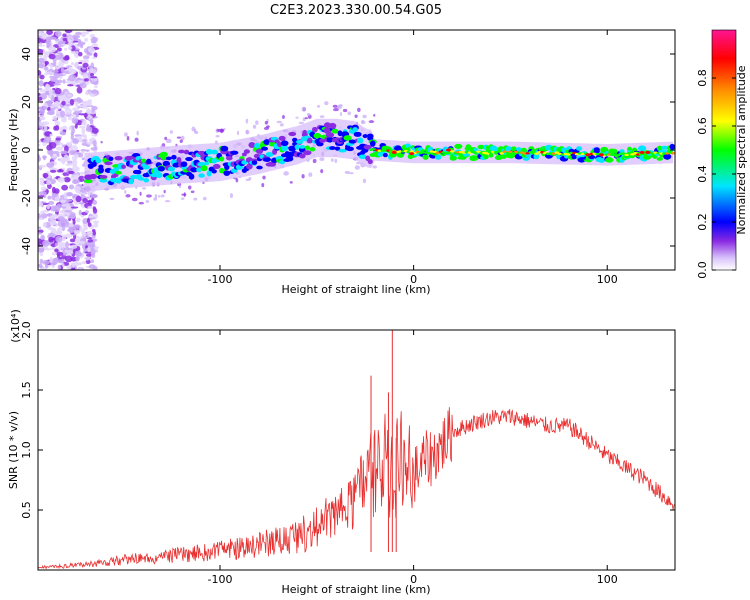 The width and height of the screenshot is (750, 600). Describe the element at coordinates (13, 450) in the screenshot. I see `snr-y-label: SNR (10 * v/v)` at that location.